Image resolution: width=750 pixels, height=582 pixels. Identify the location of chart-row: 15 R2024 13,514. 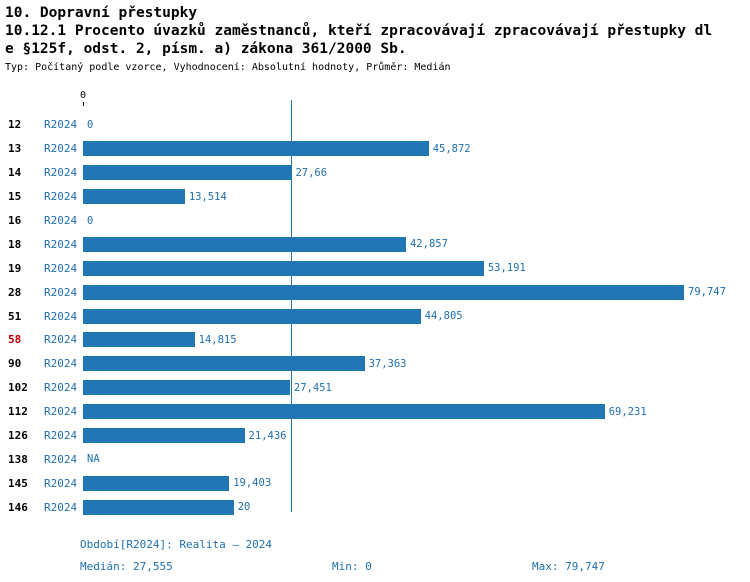
(375, 197).